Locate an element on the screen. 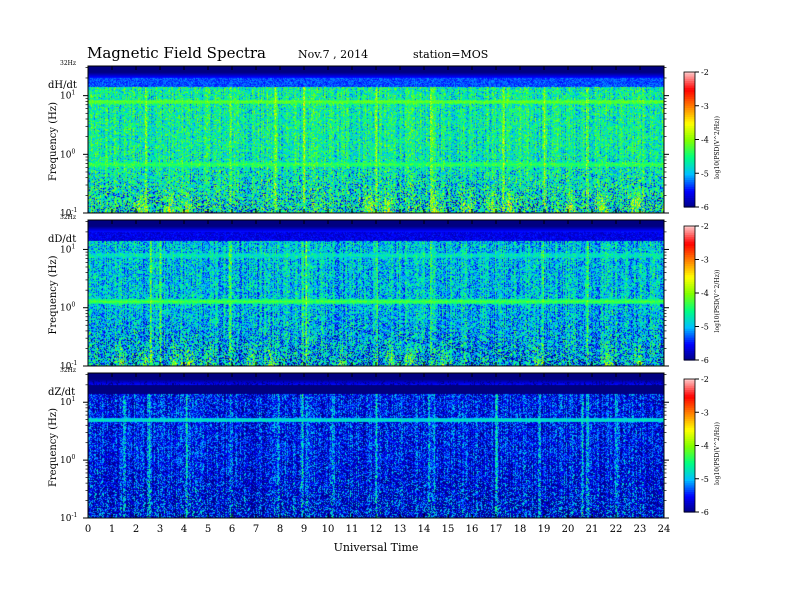 This screenshot has height=612, width=792. x-tick-label: 16 is located at coordinates (472, 529).